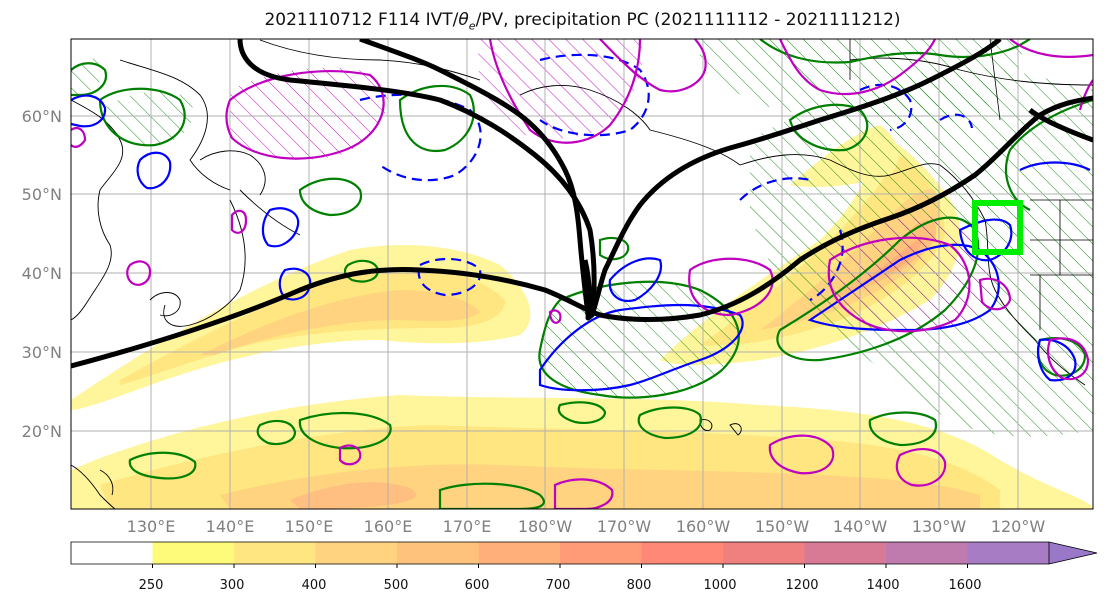 The image size is (1105, 603). I want to click on colorbar-tick-250: 250, so click(151, 585).